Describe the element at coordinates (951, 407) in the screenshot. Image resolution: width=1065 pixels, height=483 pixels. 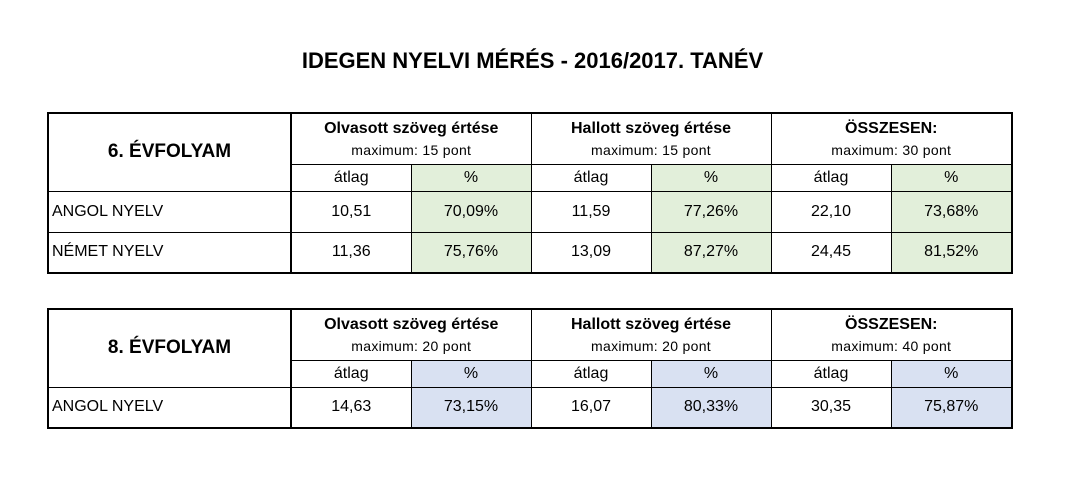
I see `value-cell: 75,87%` at that location.